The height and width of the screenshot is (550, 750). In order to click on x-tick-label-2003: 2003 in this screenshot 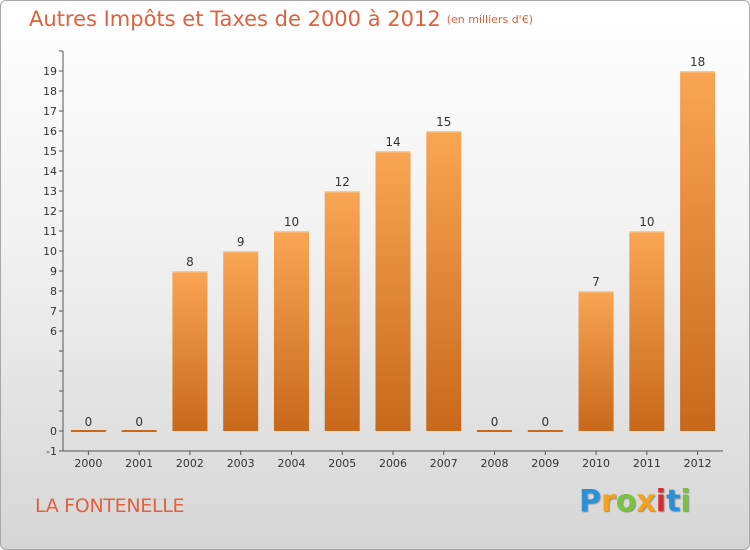, I will do `click(241, 463)`.